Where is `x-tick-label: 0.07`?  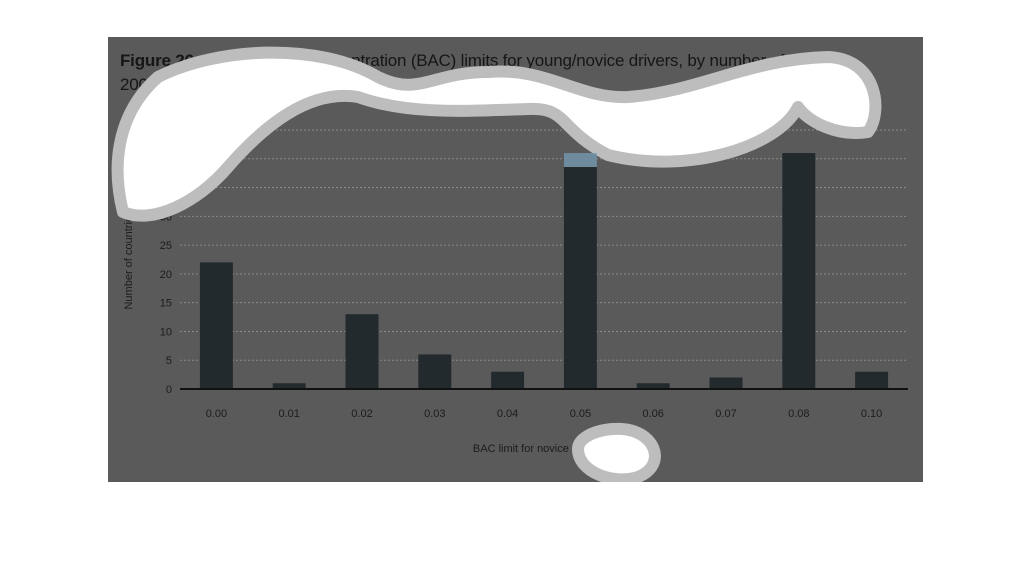 x-tick-label: 0.07 is located at coordinates (725, 414).